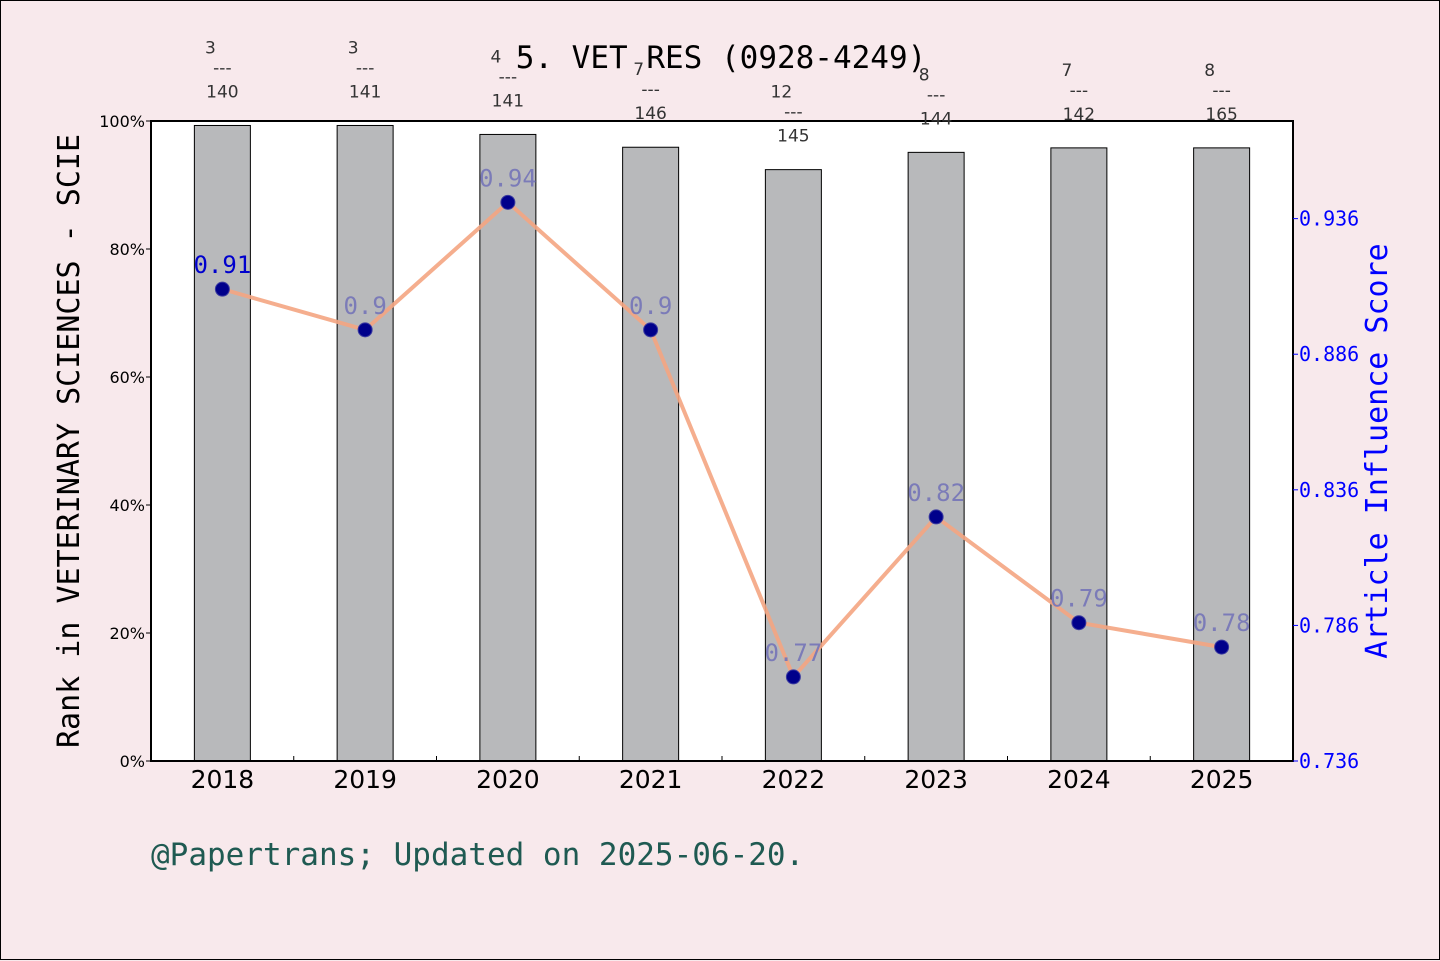 Image resolution: width=1440 pixels, height=961 pixels. What do you see at coordinates (794, 779) in the screenshot?
I see `x-tick-label: 2022` at bounding box center [794, 779].